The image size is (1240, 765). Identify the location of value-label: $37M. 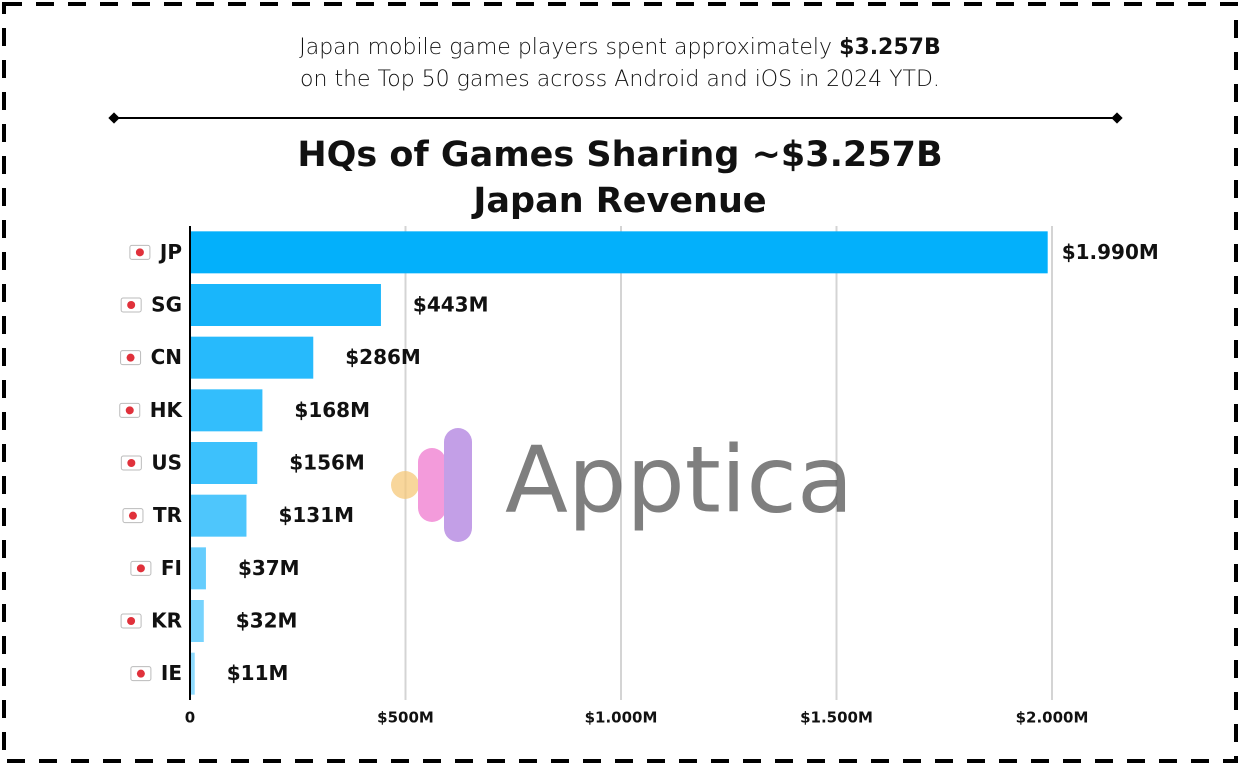
(269, 568).